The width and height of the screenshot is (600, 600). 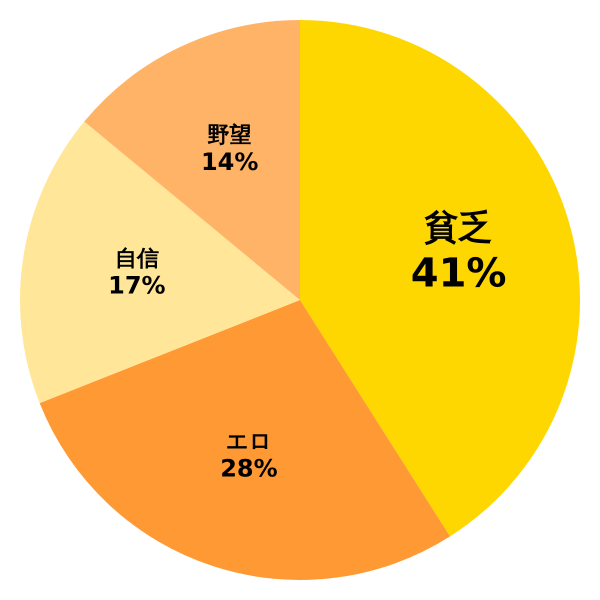 I want to click on data-label: 28%, so click(x=249, y=468).